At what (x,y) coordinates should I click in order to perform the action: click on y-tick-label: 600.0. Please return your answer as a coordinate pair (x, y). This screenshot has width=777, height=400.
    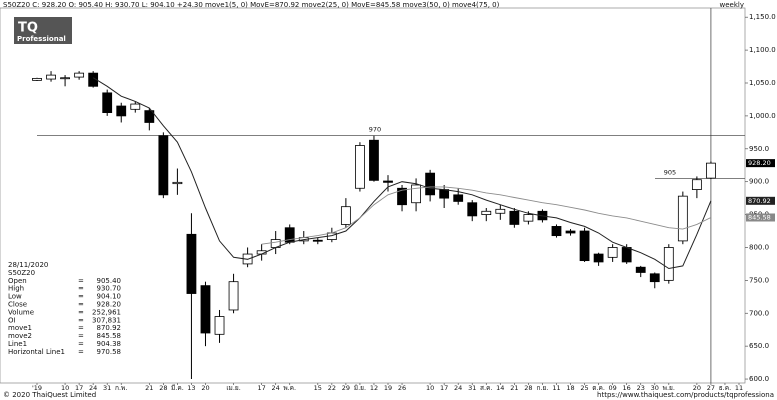
    Looking at the image, I should click on (759, 379).